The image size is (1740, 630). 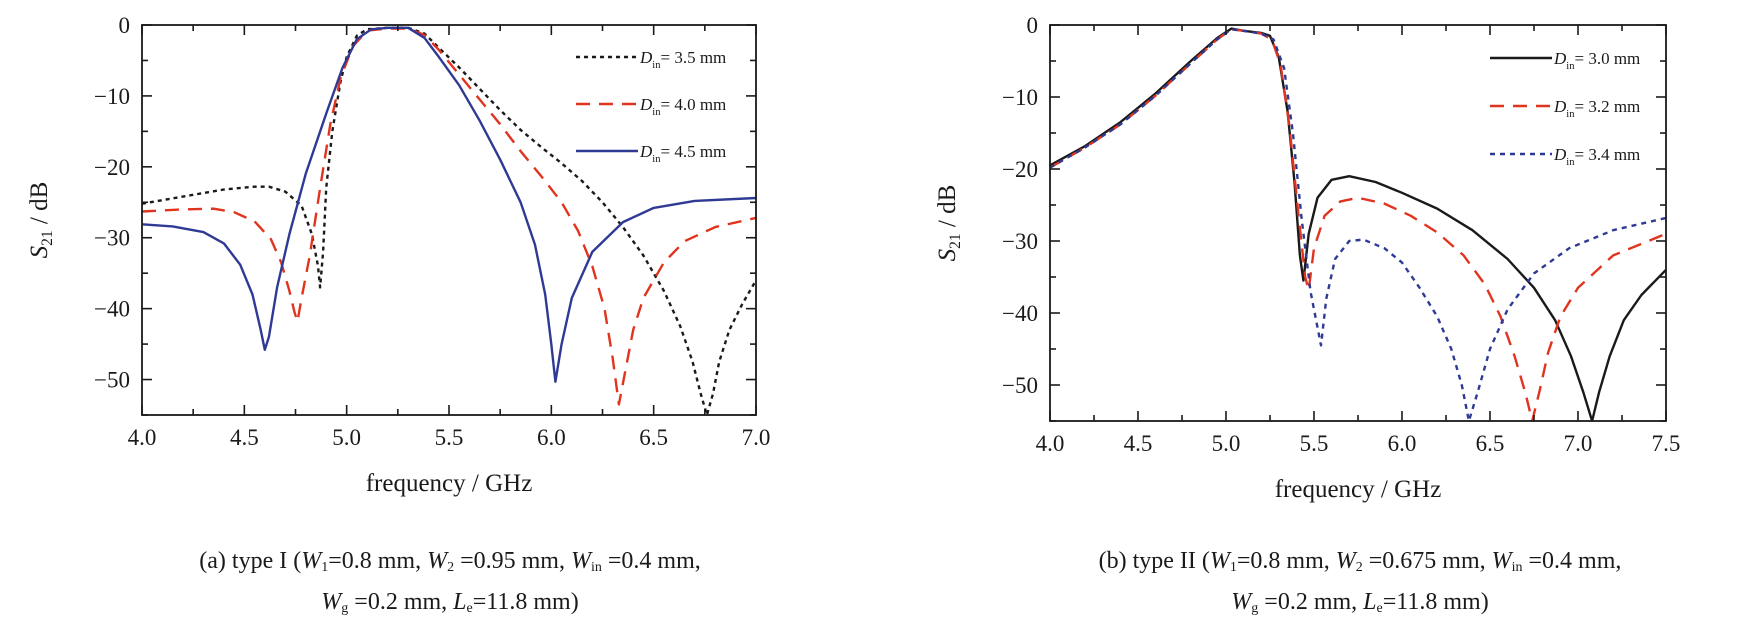 What do you see at coordinates (1666, 443) in the screenshot?
I see `x-tick-label: 7.5` at bounding box center [1666, 443].